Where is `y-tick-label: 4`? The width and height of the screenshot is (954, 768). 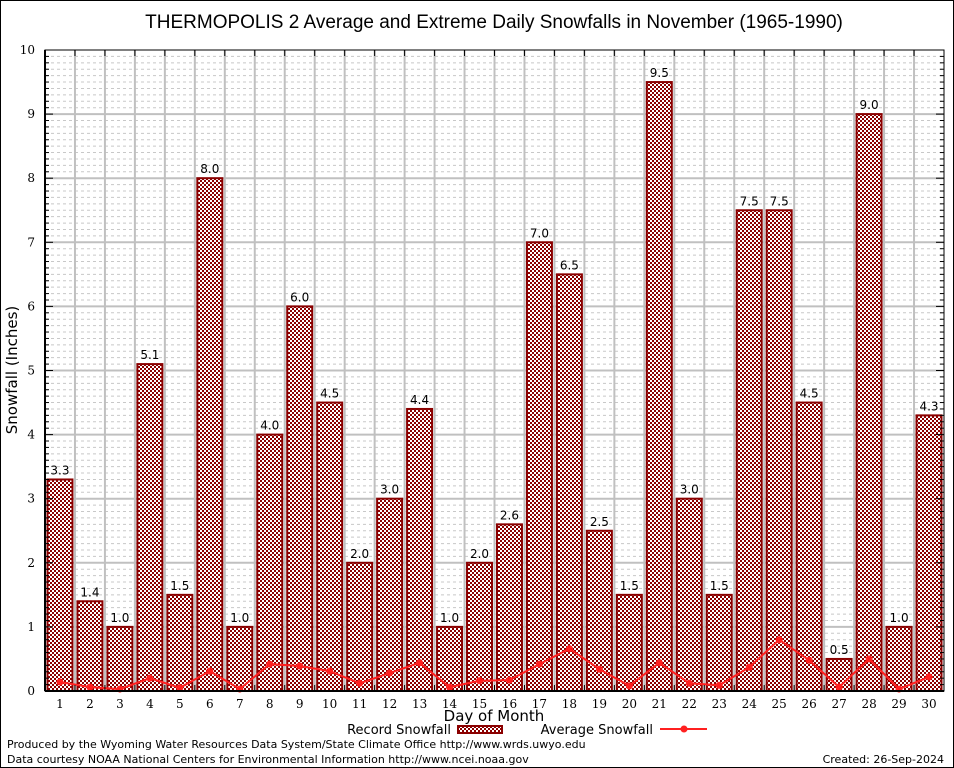 y-tick-label: 4 is located at coordinates (31, 435).